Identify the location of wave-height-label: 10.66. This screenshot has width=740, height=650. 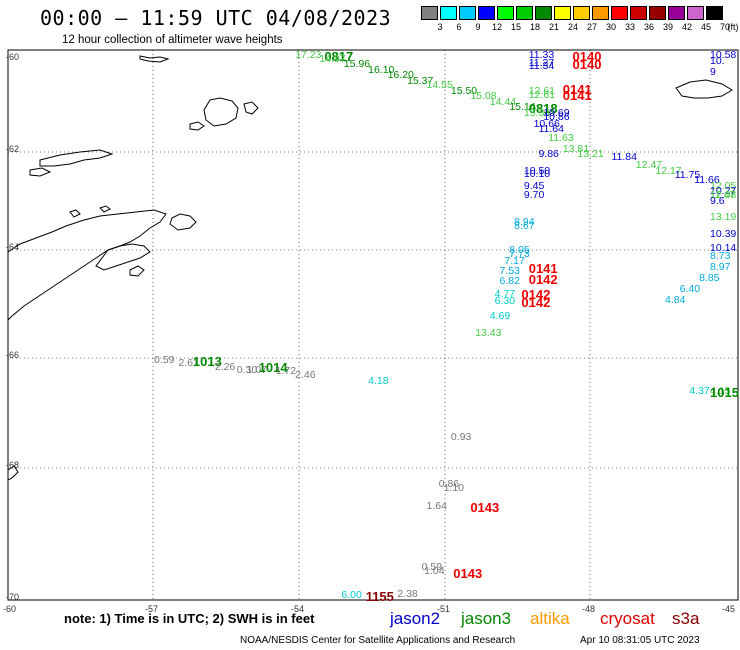
(546, 123).